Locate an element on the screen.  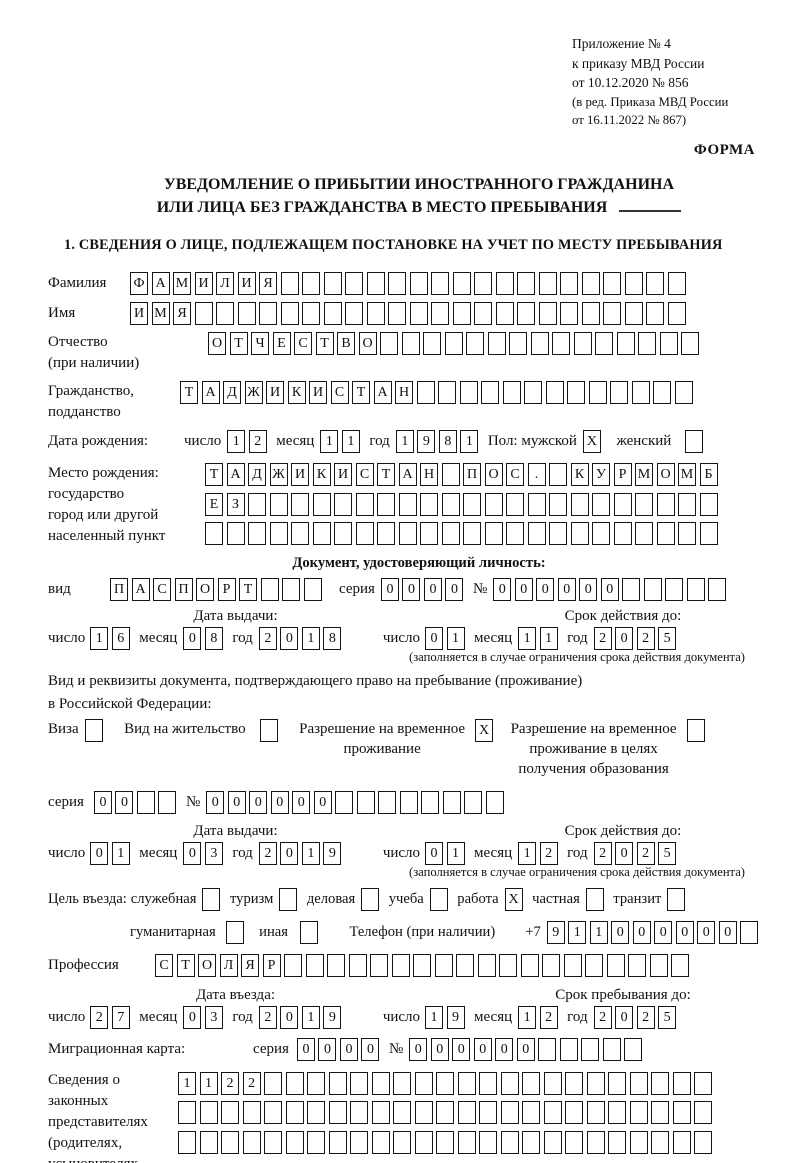
char-cell: Р is located at coordinates (226, 589).